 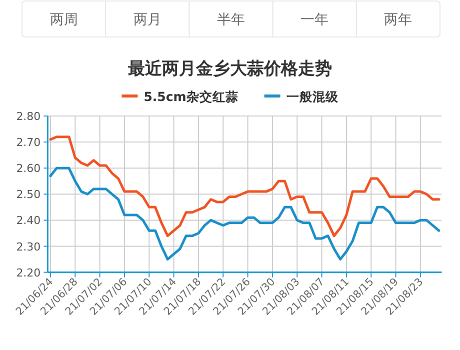 What do you see at coordinates (28, 116) in the screenshot?
I see `y-tick-label: 2.80` at bounding box center [28, 116].